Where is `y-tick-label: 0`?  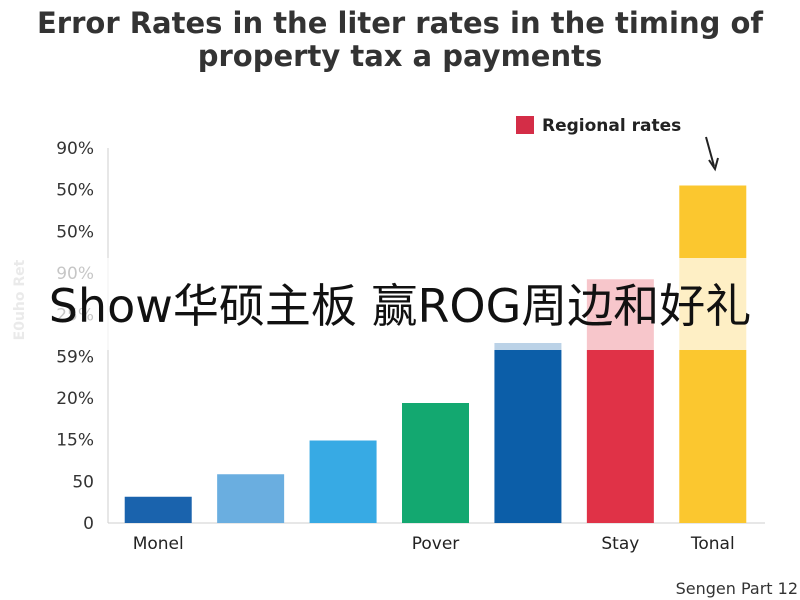
y-tick-label: 0 is located at coordinates (88, 524).